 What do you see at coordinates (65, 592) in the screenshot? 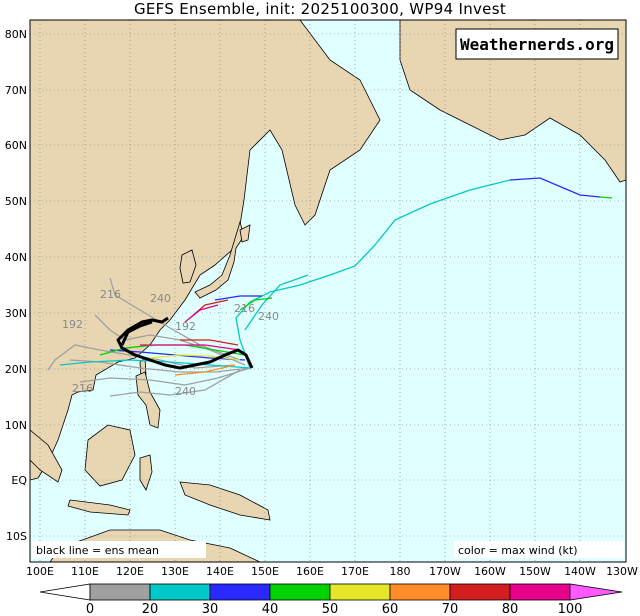
I see `colorbar-low-arrow` at bounding box center [65, 592].